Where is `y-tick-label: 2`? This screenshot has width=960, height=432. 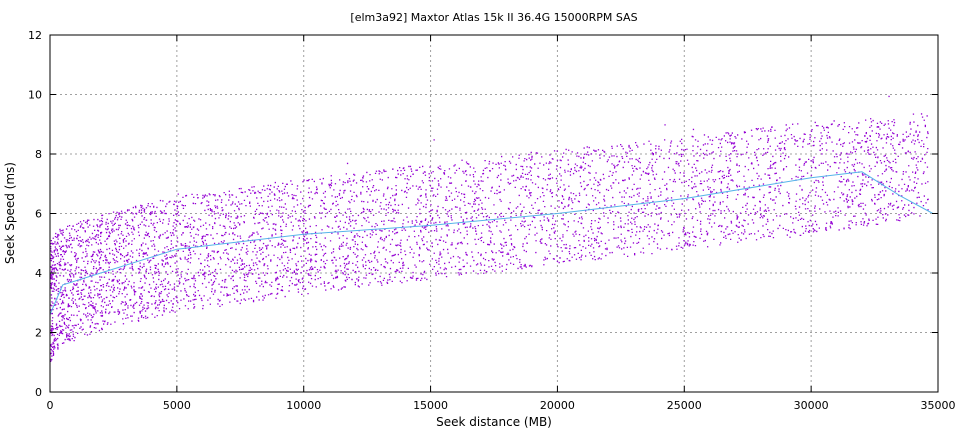 y-tick-label: 2 is located at coordinates (38, 333).